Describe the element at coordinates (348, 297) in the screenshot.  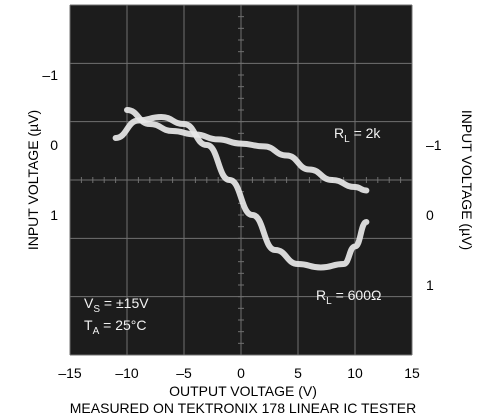
I see `series-label-600: RL = 600Ω` at that location.